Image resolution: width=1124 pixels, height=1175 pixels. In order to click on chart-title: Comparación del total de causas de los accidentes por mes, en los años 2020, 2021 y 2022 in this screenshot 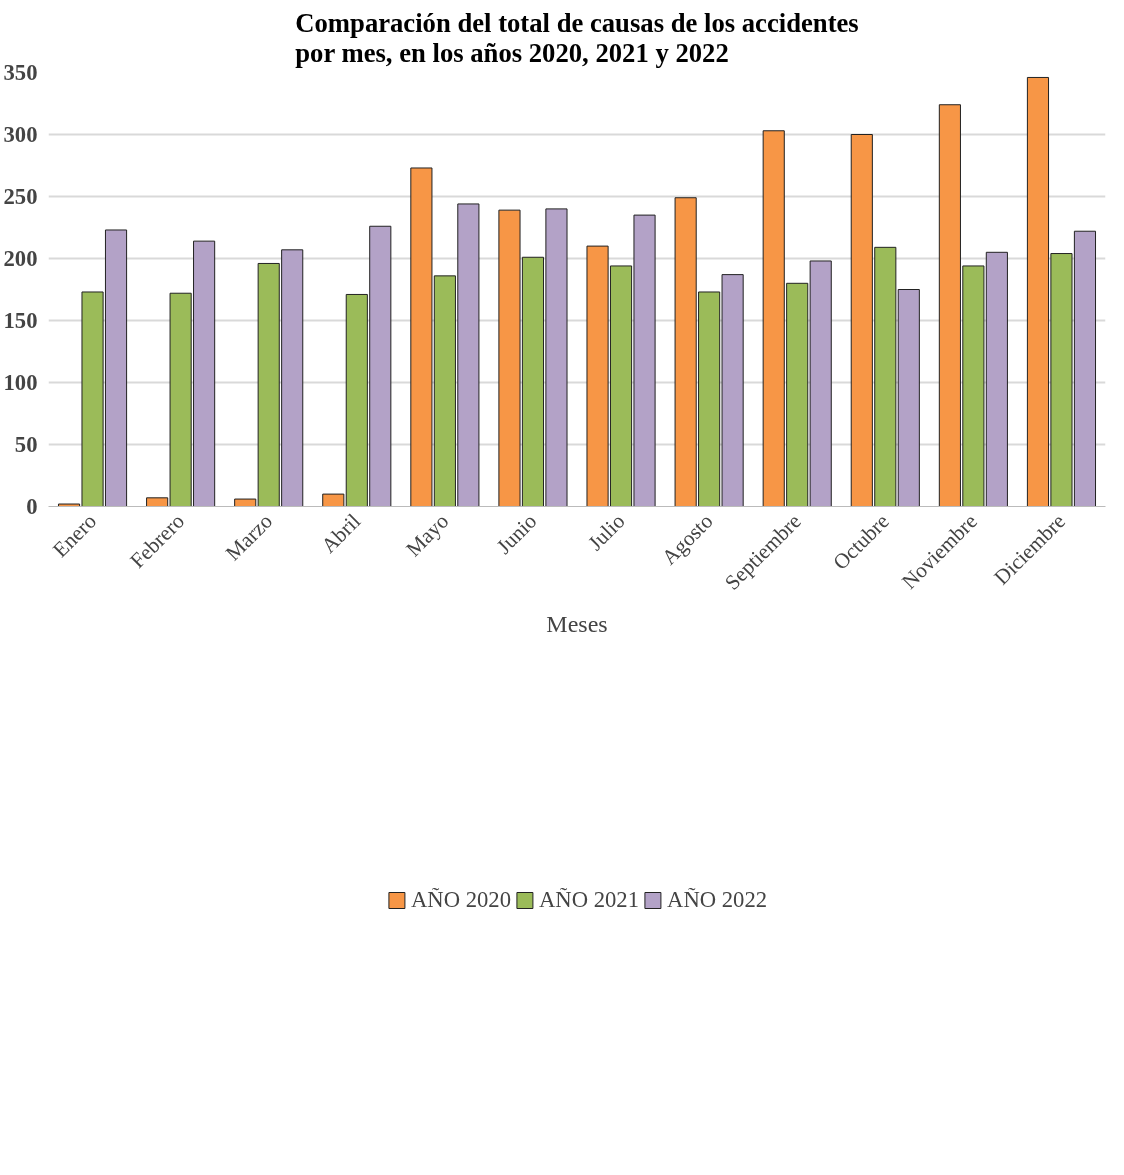, I will do `click(577, 37)`.